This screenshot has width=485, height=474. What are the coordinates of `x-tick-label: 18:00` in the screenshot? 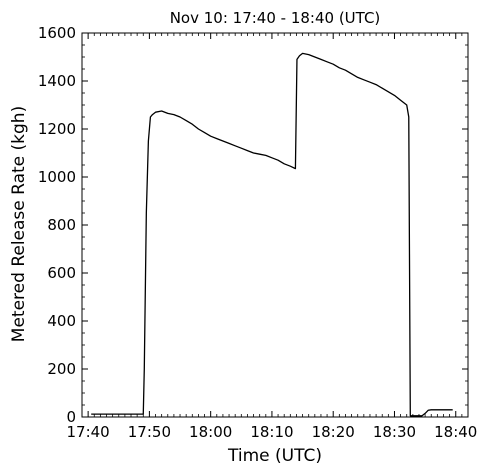 It's located at (210, 432).